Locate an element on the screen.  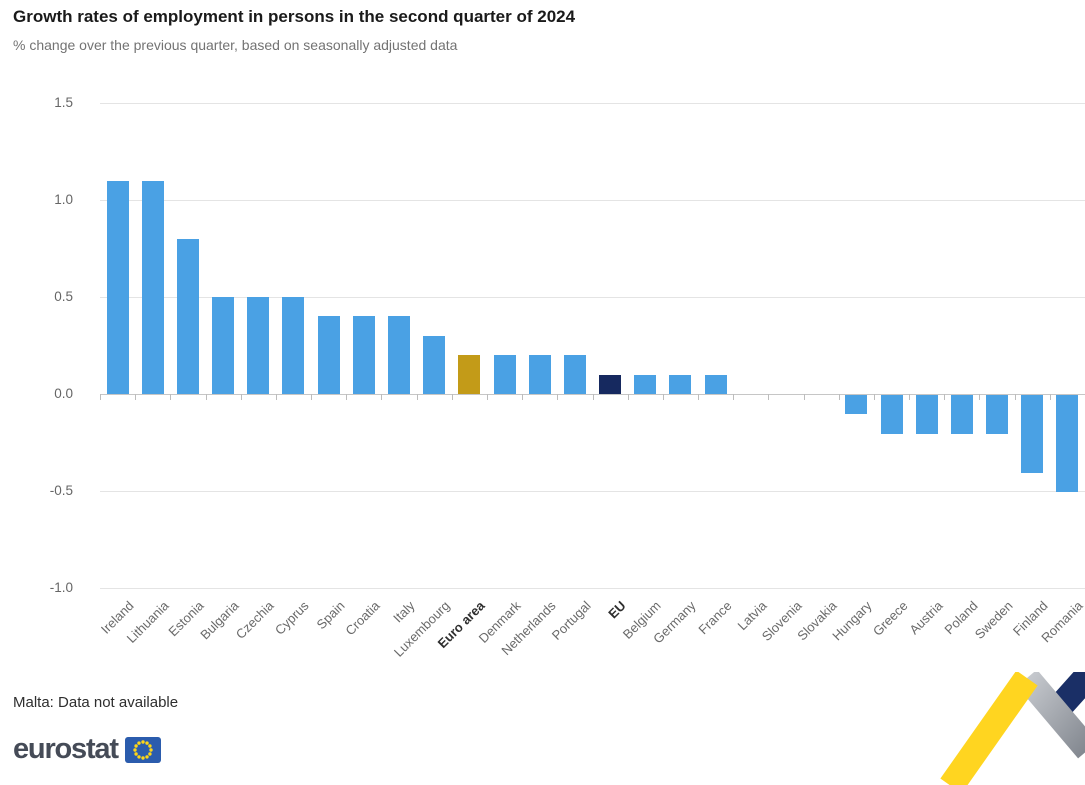
bar-hungary is located at coordinates (856, 405).